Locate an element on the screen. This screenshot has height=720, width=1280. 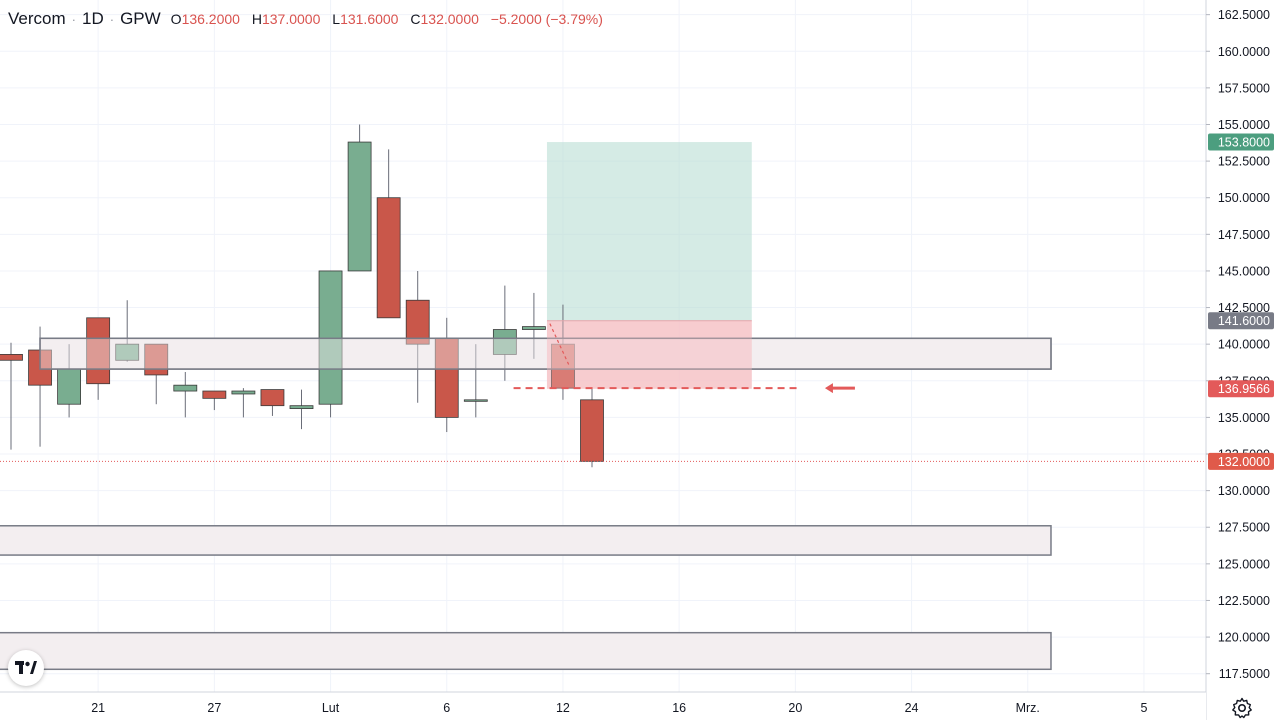
time-tick-label: 24 is located at coordinates (912, 708).